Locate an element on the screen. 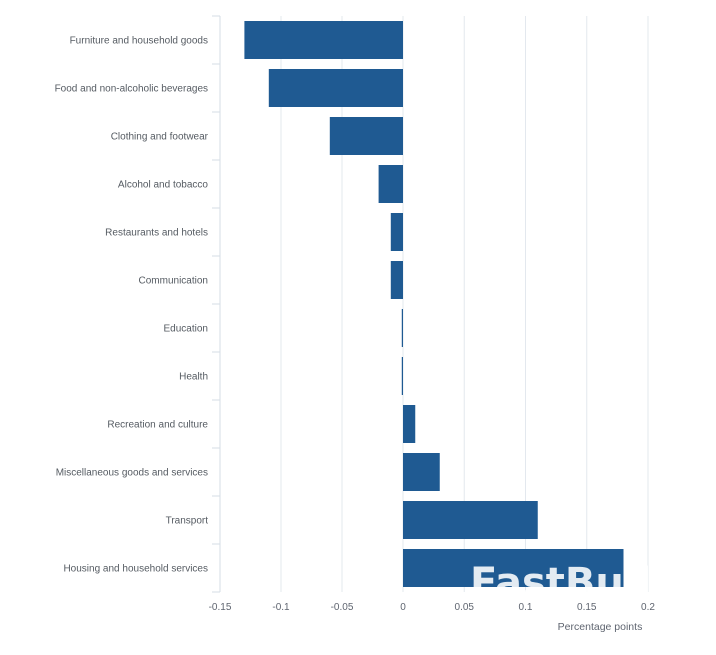  x-tick-label: 0.05 is located at coordinates (465, 607).